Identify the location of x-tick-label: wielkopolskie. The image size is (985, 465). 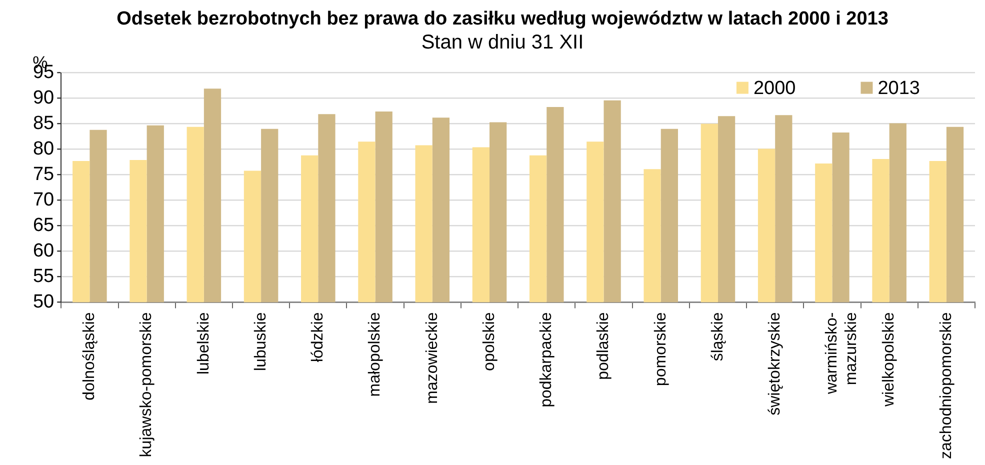
(889, 360).